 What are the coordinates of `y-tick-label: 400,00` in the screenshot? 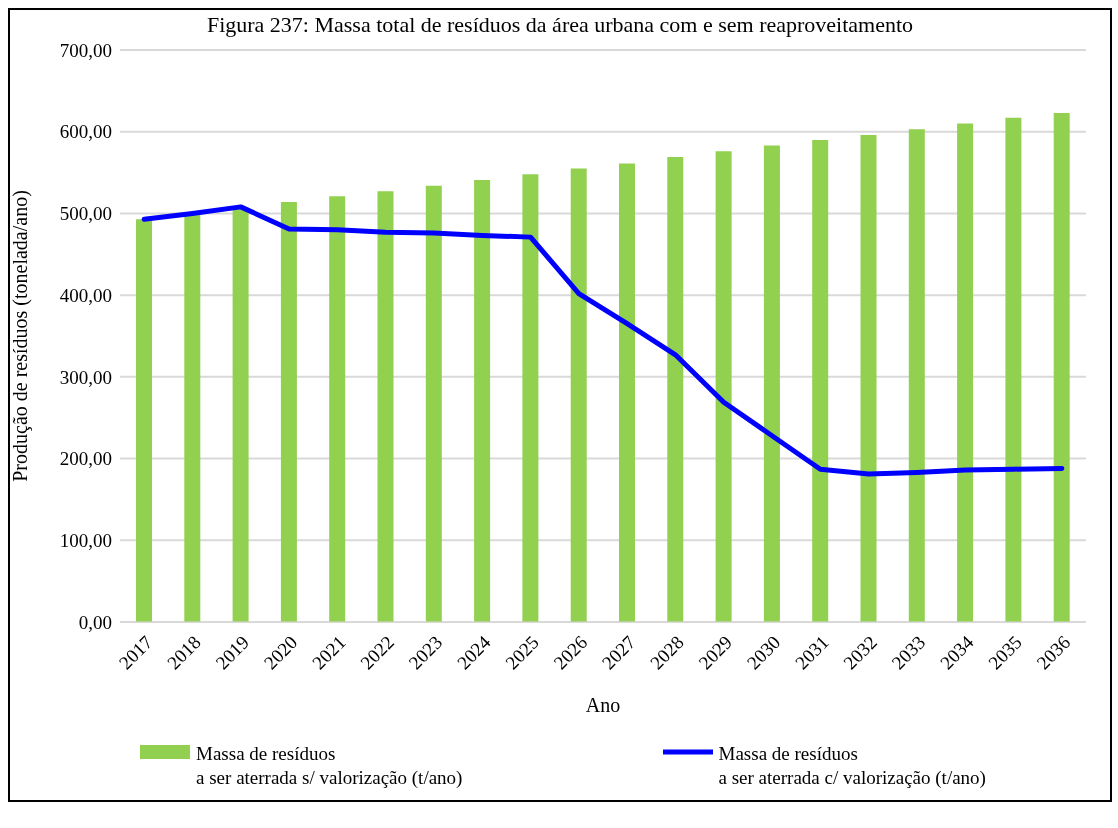 It's located at (85, 295).